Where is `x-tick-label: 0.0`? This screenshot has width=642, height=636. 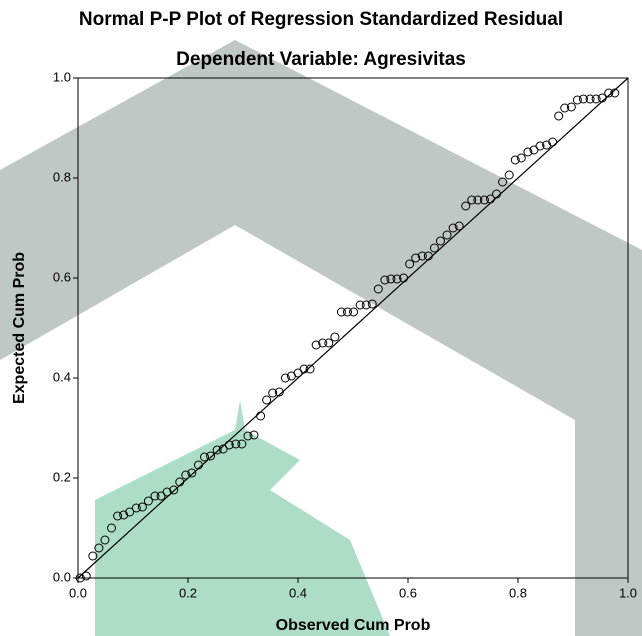 x-tick-label: 0.0 is located at coordinates (78, 592).